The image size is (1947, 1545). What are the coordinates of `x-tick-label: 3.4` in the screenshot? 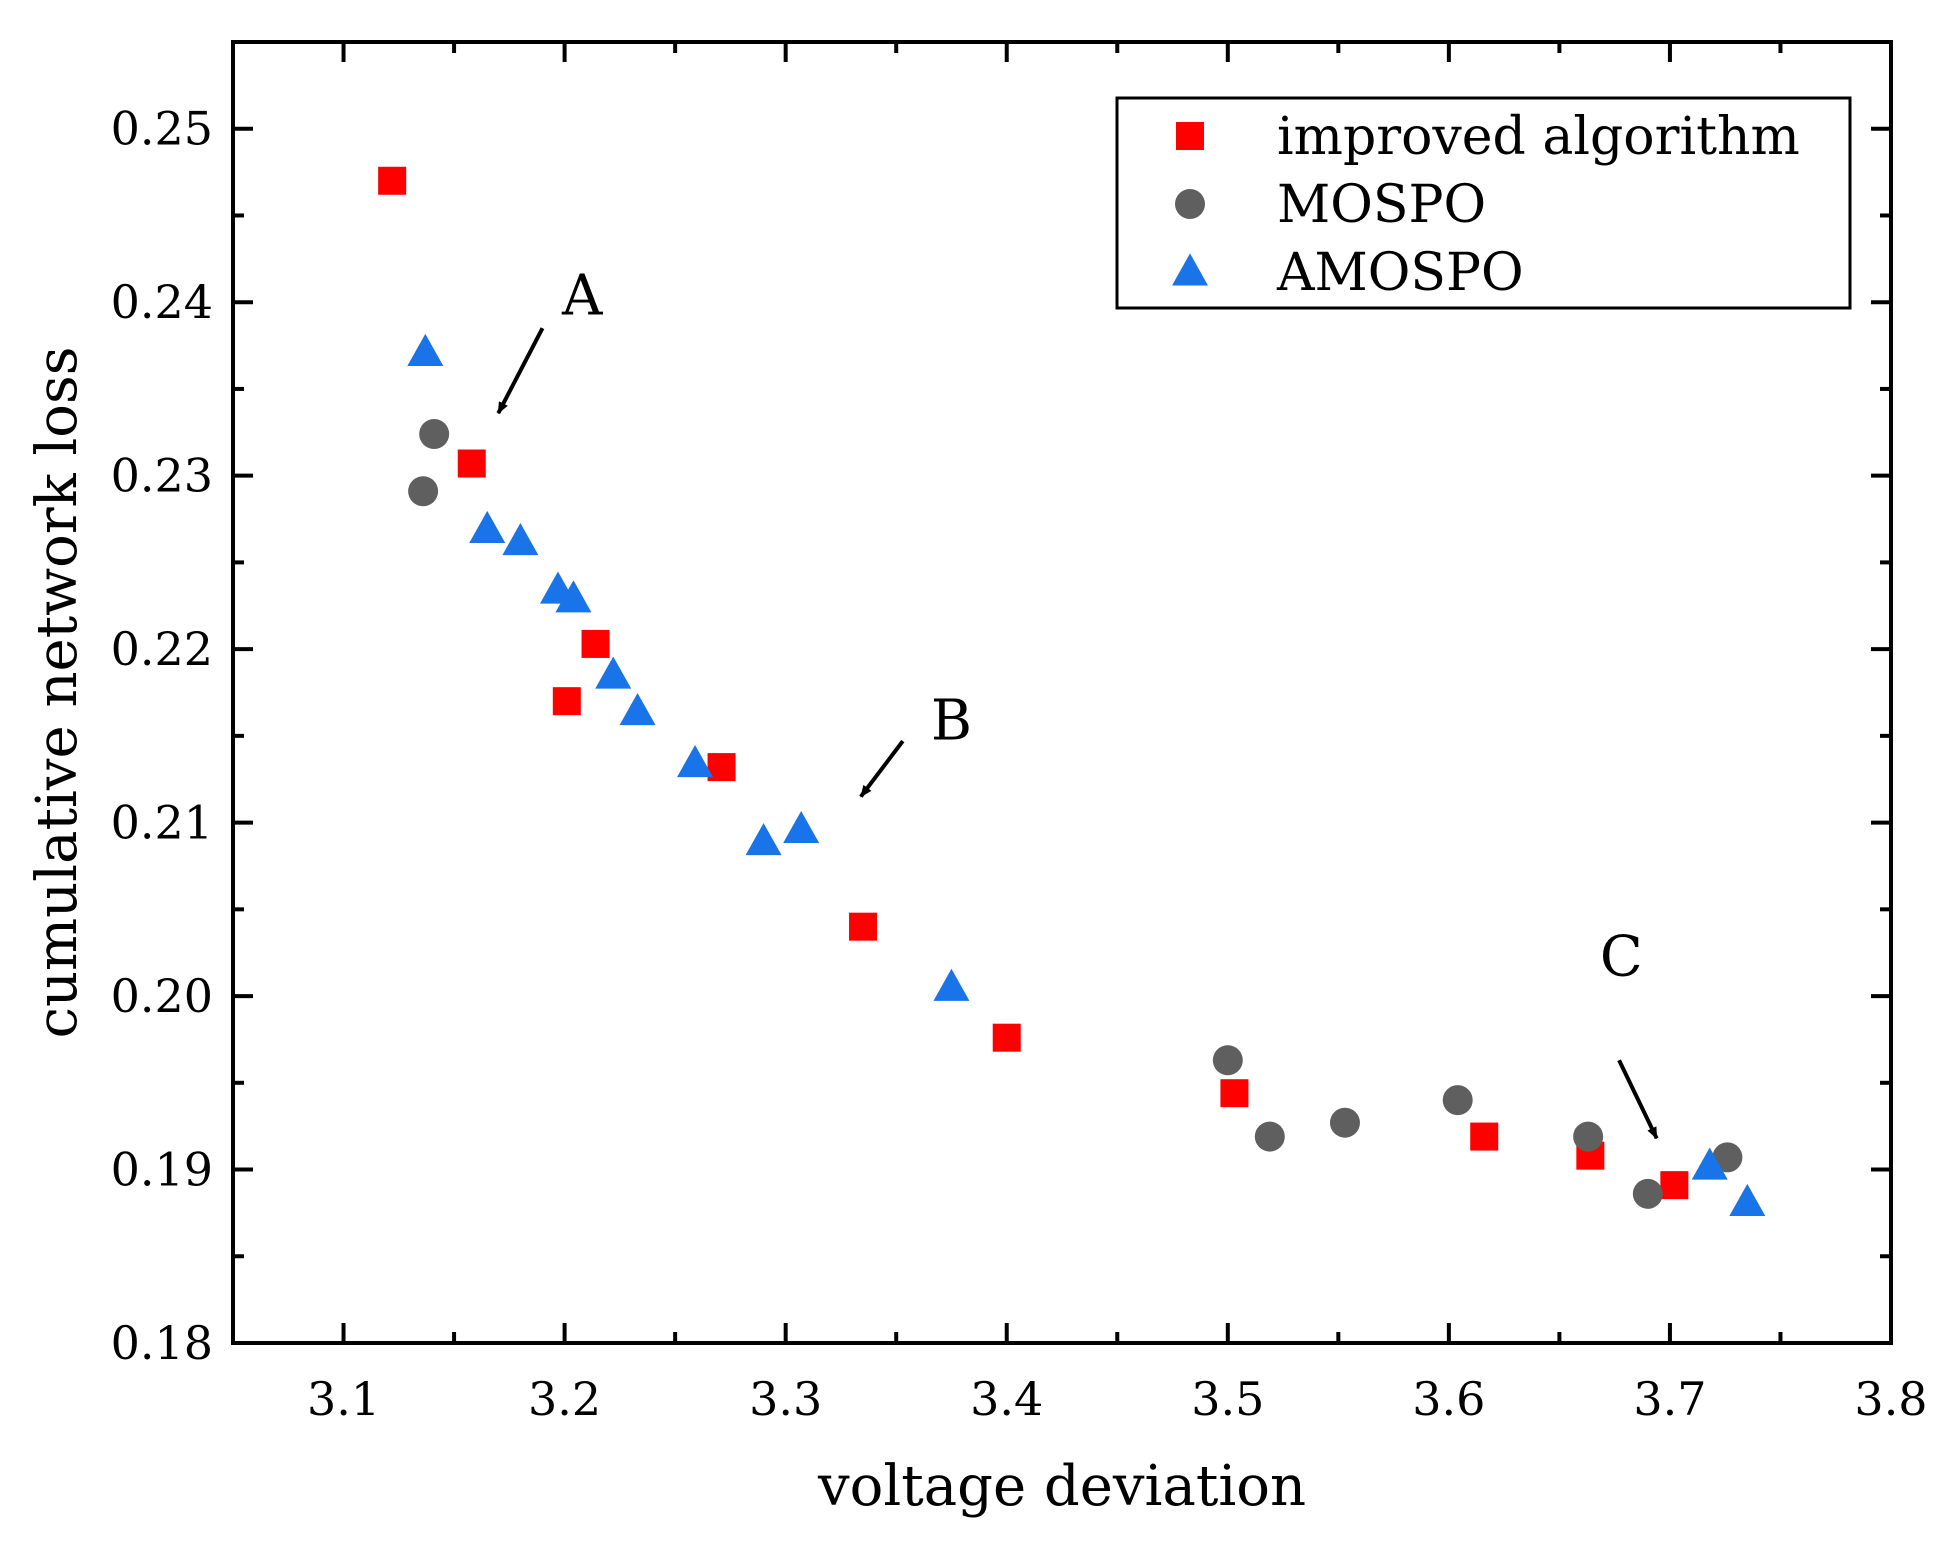 It's located at (1006, 1399).